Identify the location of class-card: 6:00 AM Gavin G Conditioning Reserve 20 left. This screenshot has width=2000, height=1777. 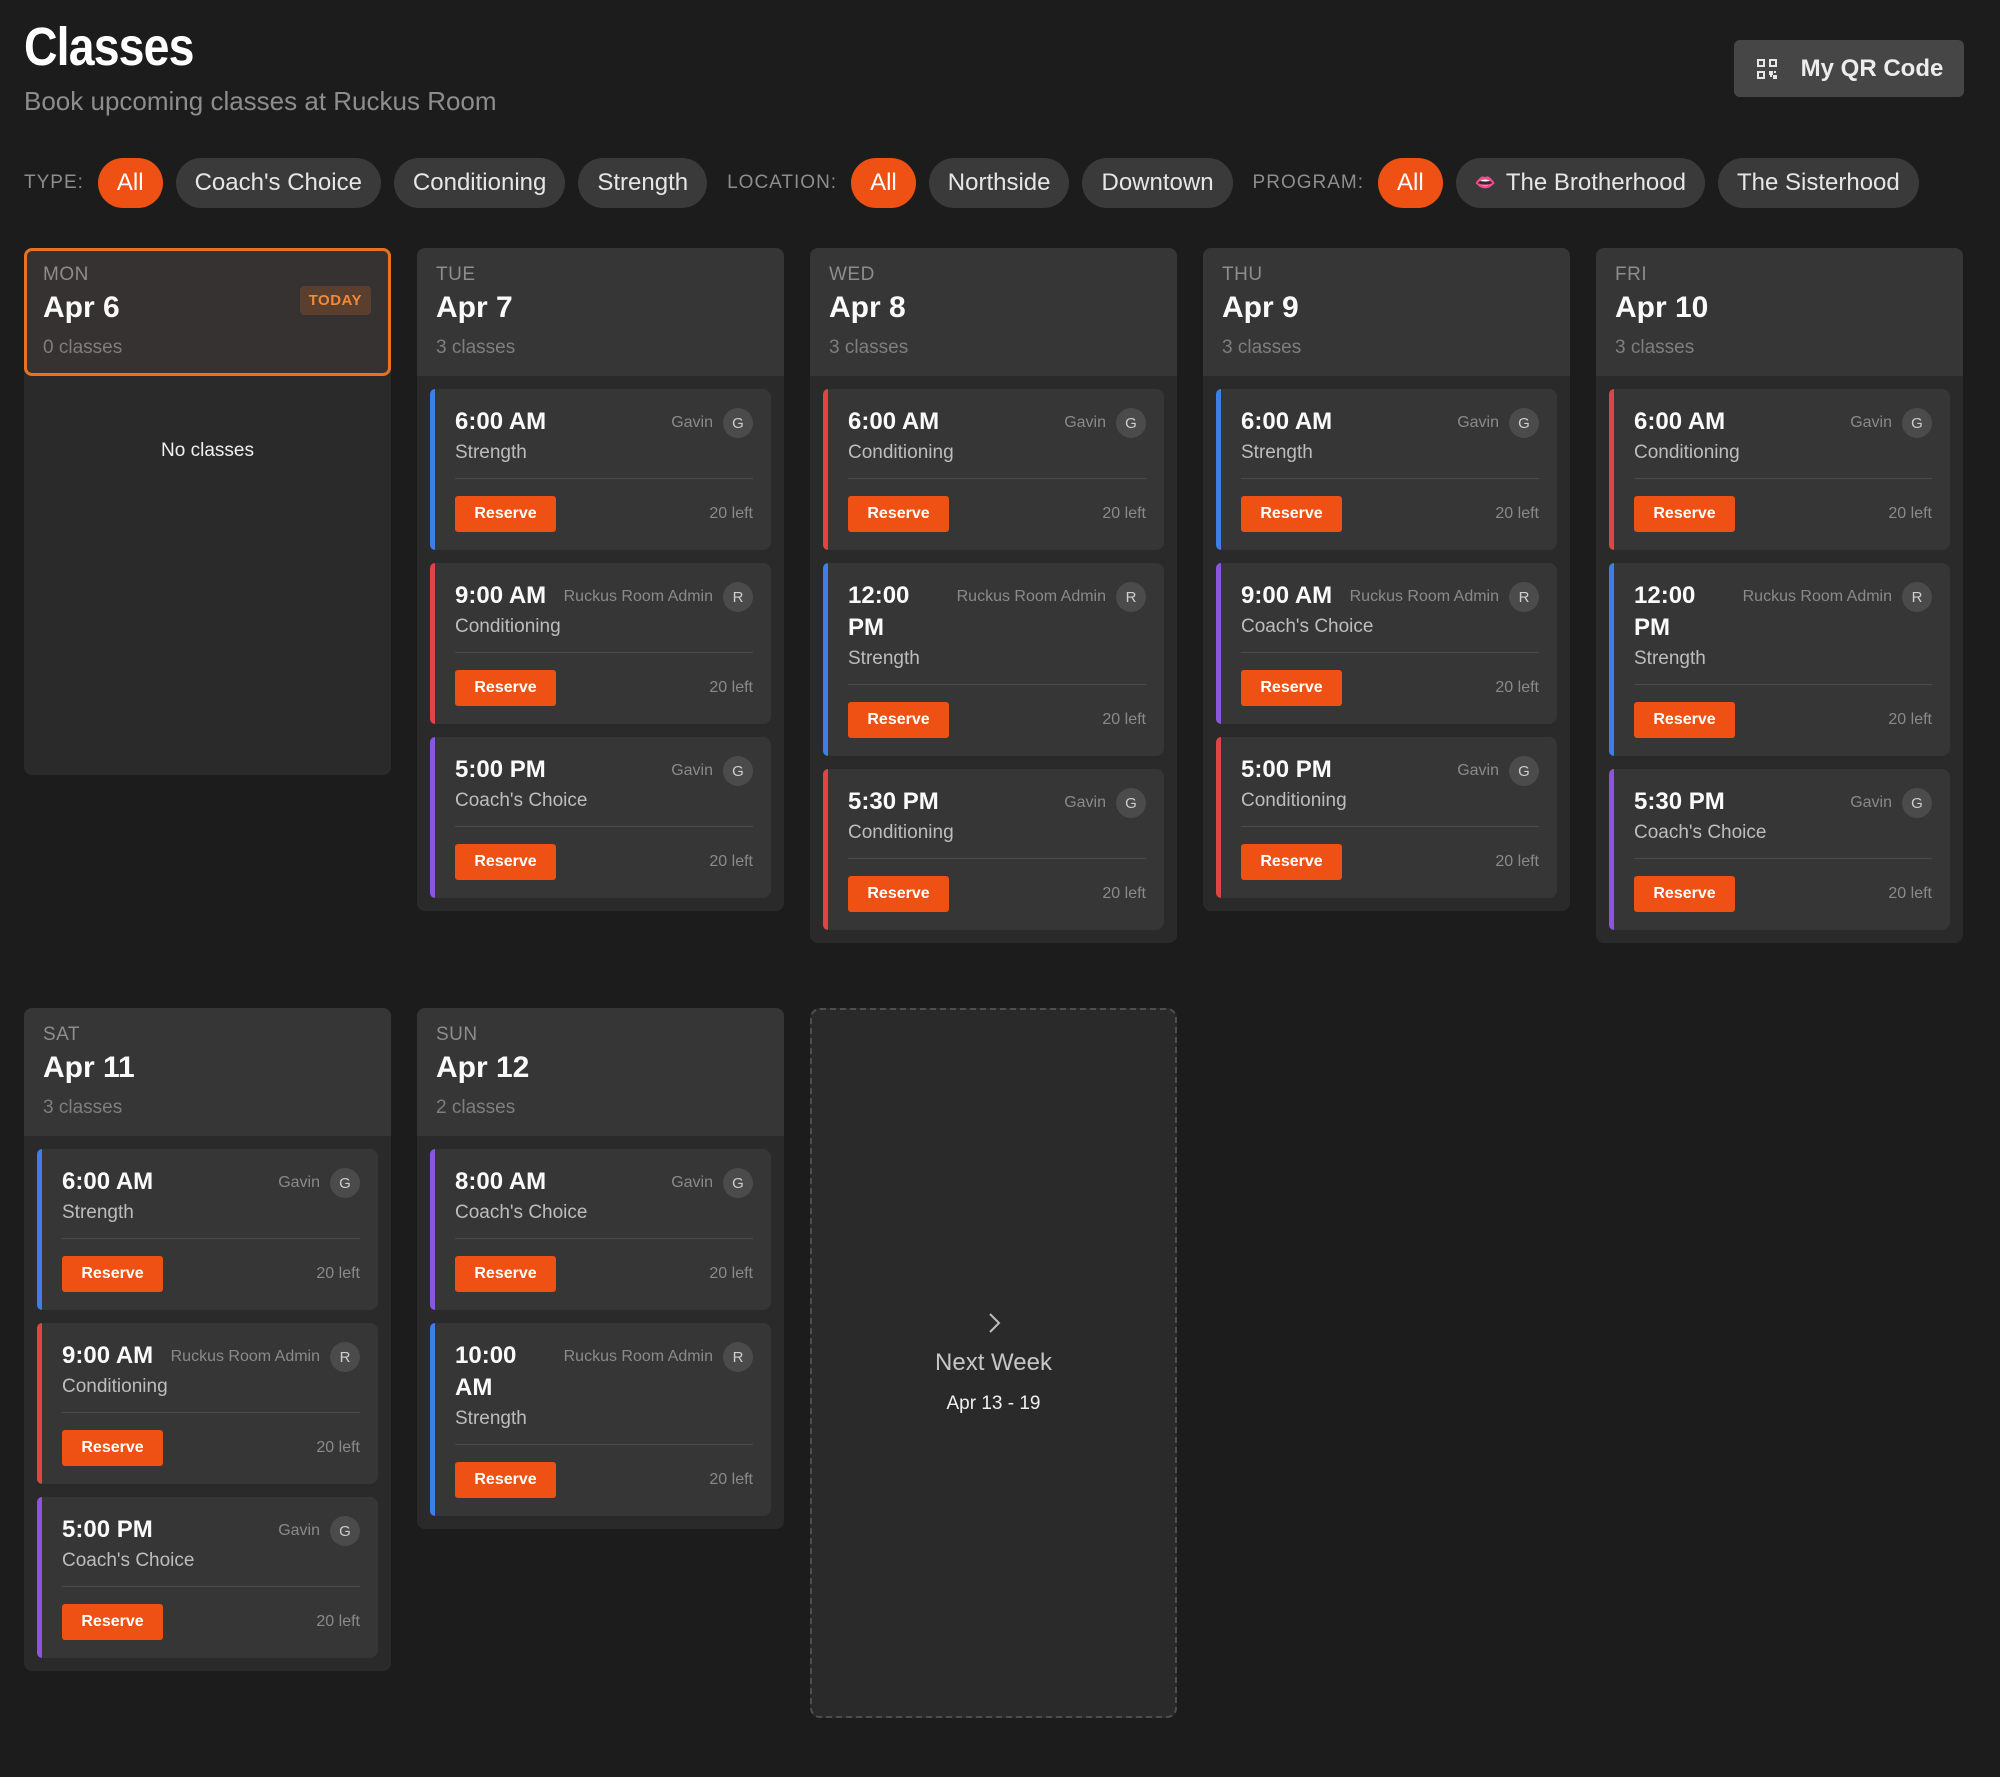
(993, 469).